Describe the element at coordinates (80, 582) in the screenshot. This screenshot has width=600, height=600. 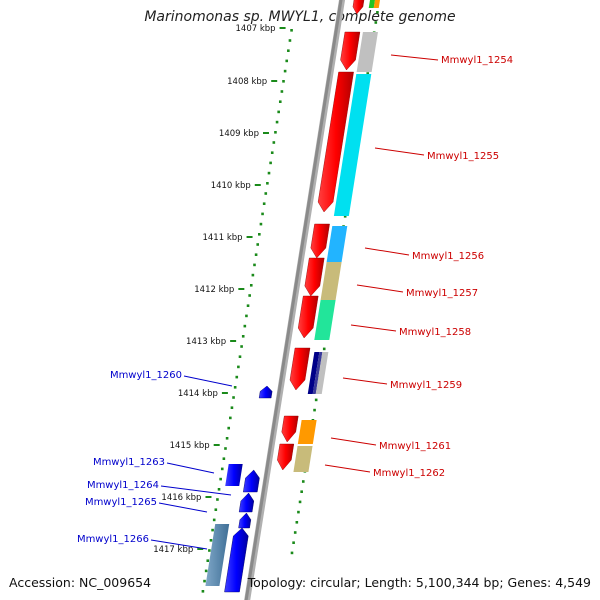
I see `accession-text: Accession: NC_009654` at that location.